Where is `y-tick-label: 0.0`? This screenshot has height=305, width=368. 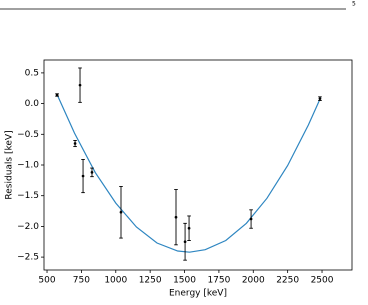 y-tick-label: 0.0 is located at coordinates (32, 104).